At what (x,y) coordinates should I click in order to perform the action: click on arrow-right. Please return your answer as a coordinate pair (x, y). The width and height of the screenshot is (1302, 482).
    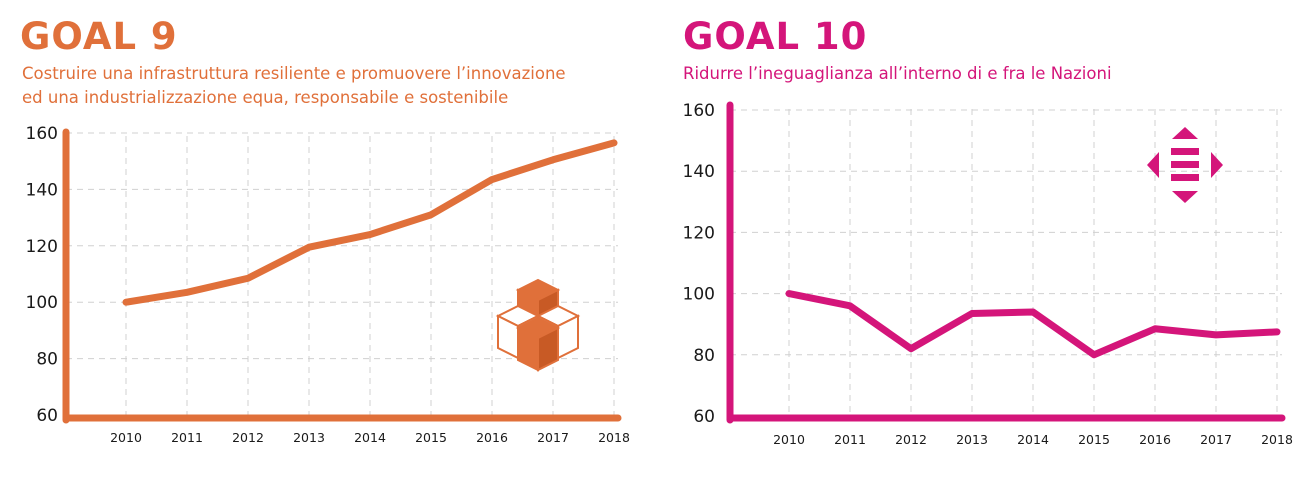
    Looking at the image, I should click on (1217, 165).